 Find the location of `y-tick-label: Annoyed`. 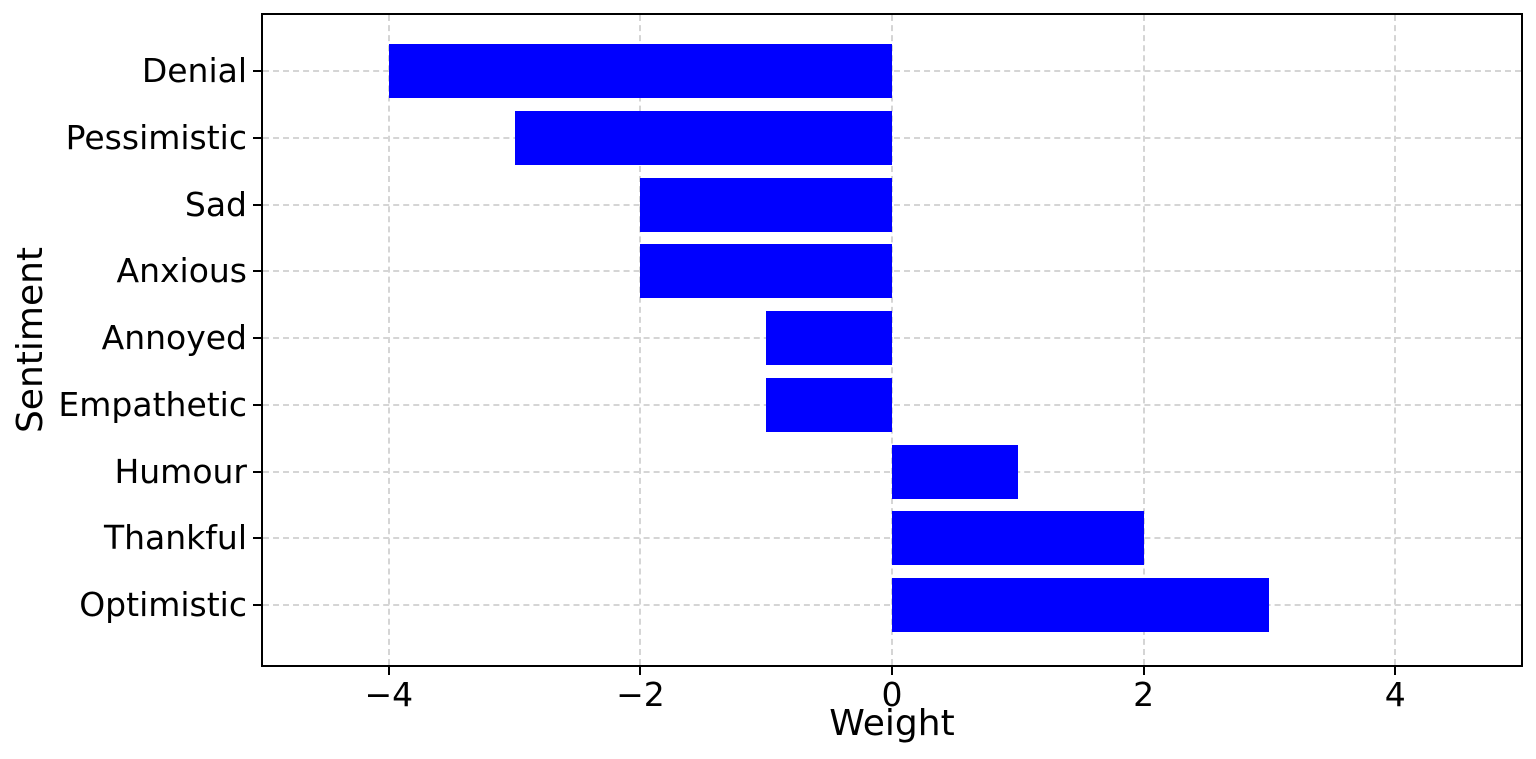

y-tick-label: Annoyed is located at coordinates (174, 337).